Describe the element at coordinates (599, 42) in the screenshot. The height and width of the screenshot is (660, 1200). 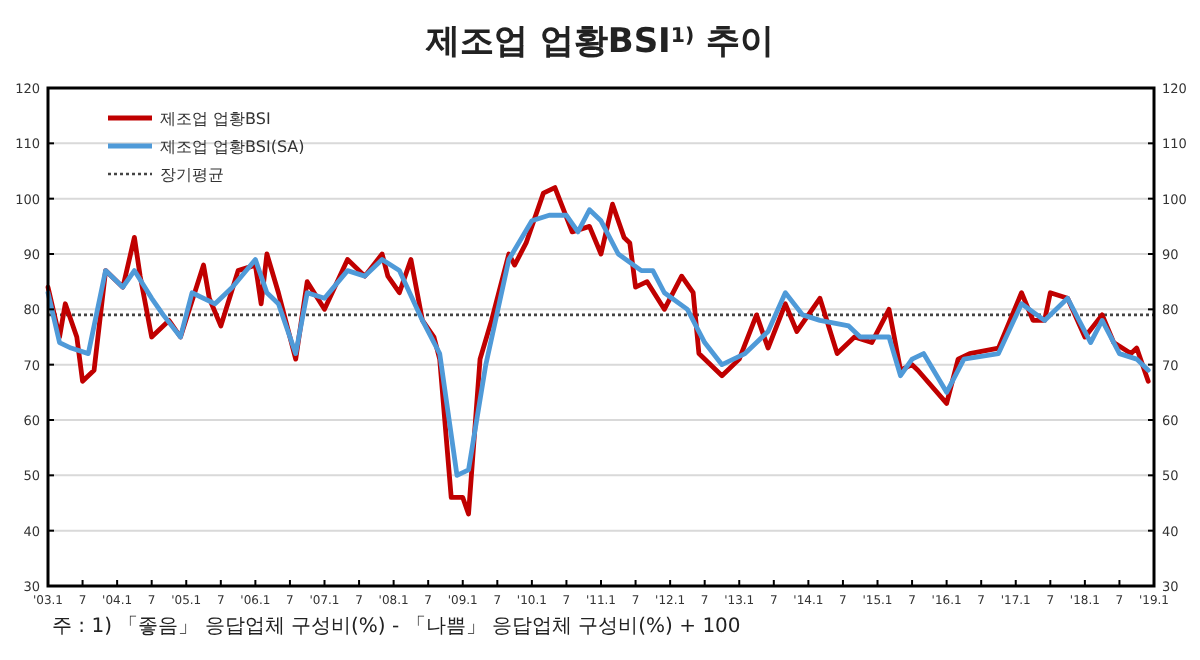
I see `chart-title: 제조업 업황BSI$^{1)}$ 추이` at that location.